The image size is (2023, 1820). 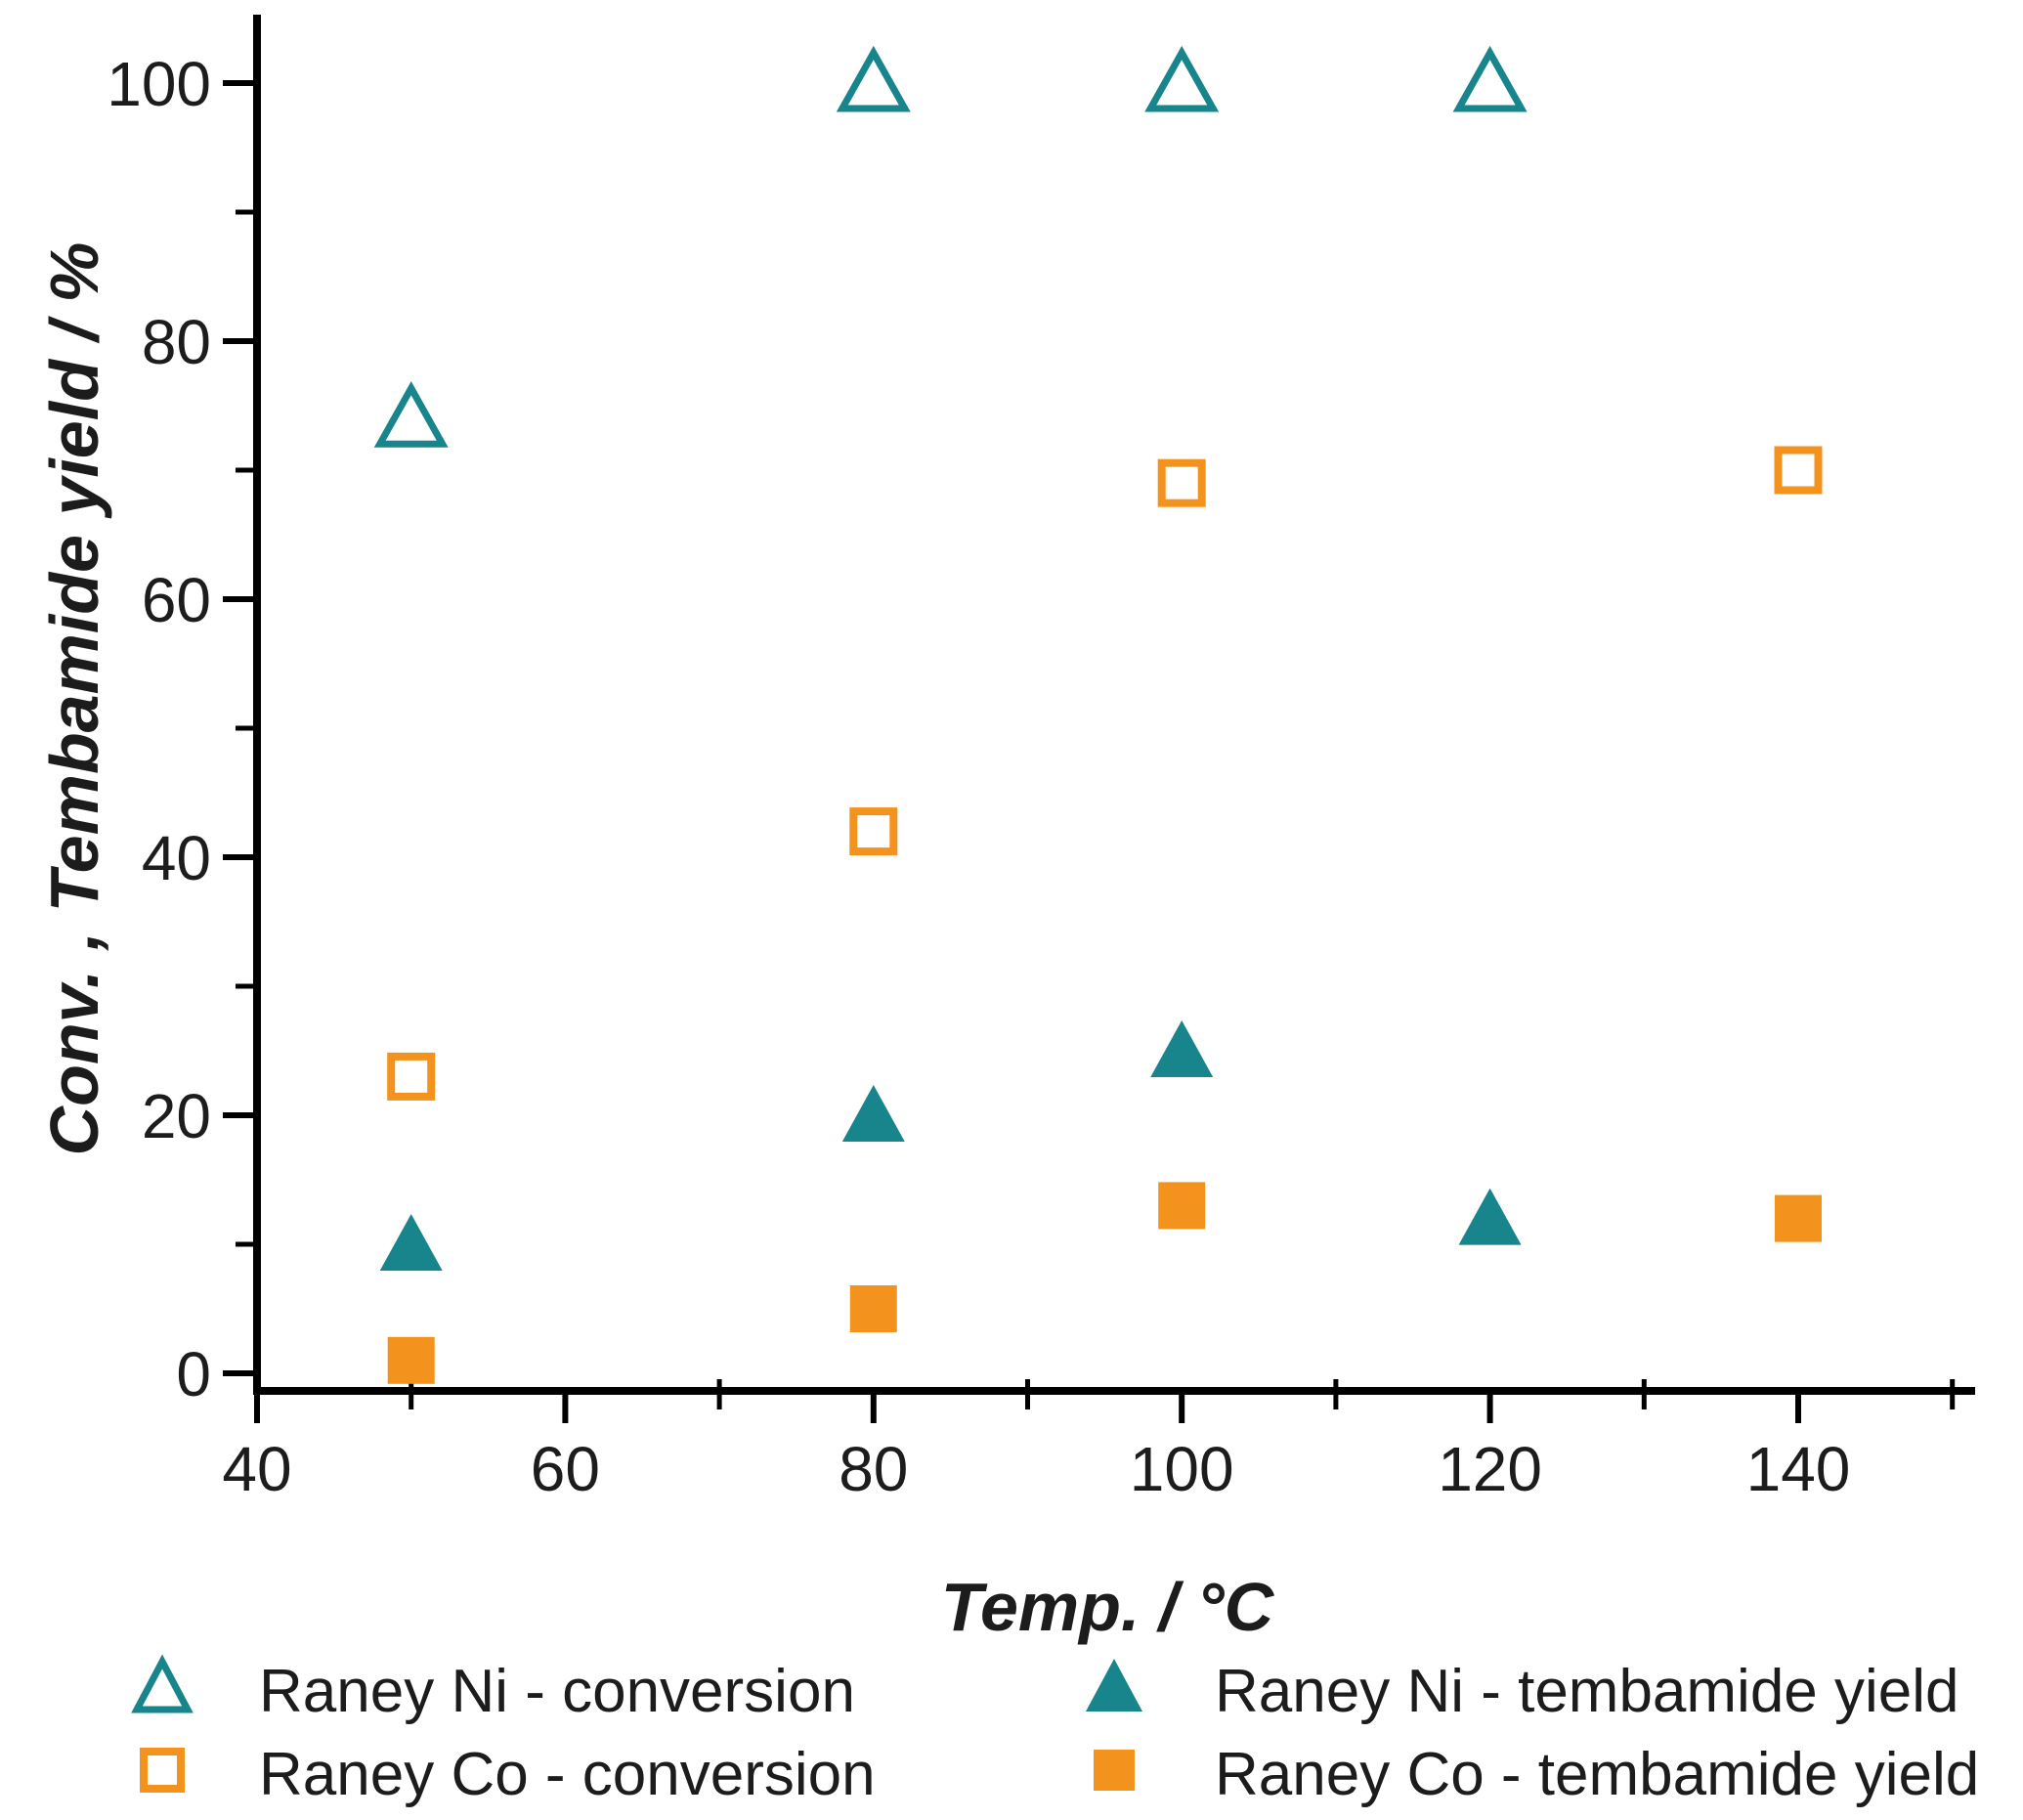 What do you see at coordinates (1108, 1607) in the screenshot?
I see `x-axis-title: Temp. / °C` at bounding box center [1108, 1607].